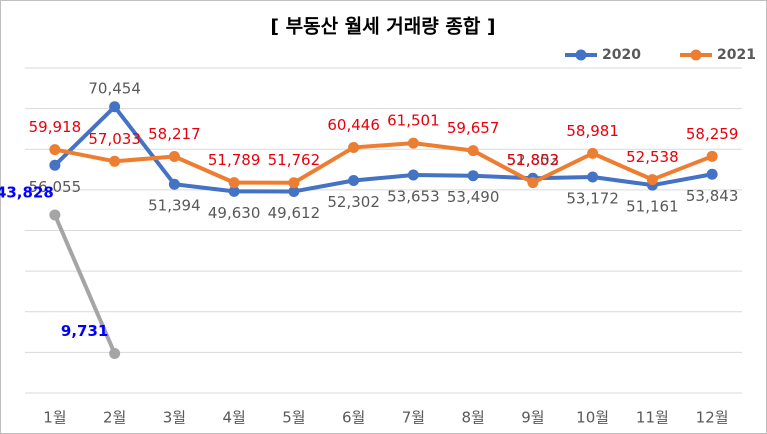  Describe the element at coordinates (592, 131) in the screenshot. I see `data-label: 58,981` at that location.